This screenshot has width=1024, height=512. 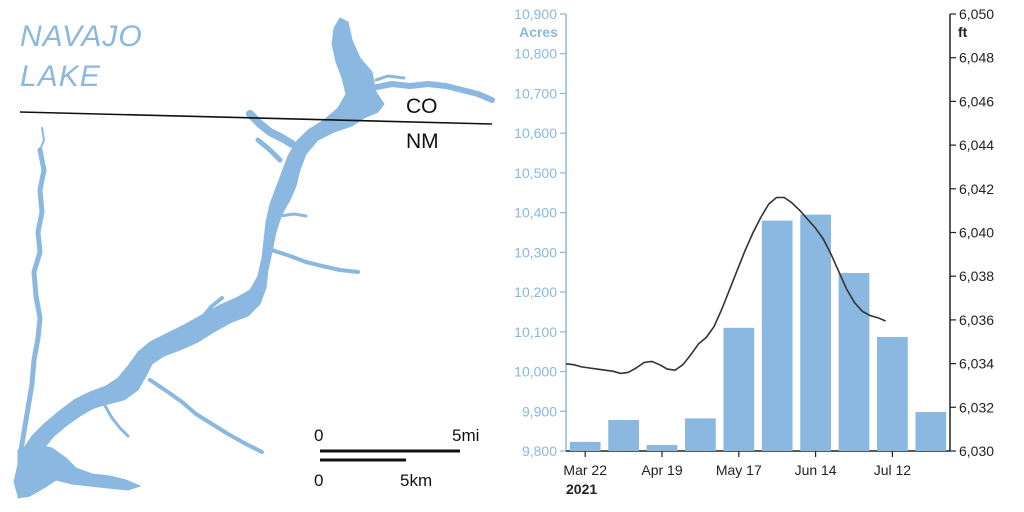 I want to click on left-tick-label-11: 10,900, so click(x=535, y=14).